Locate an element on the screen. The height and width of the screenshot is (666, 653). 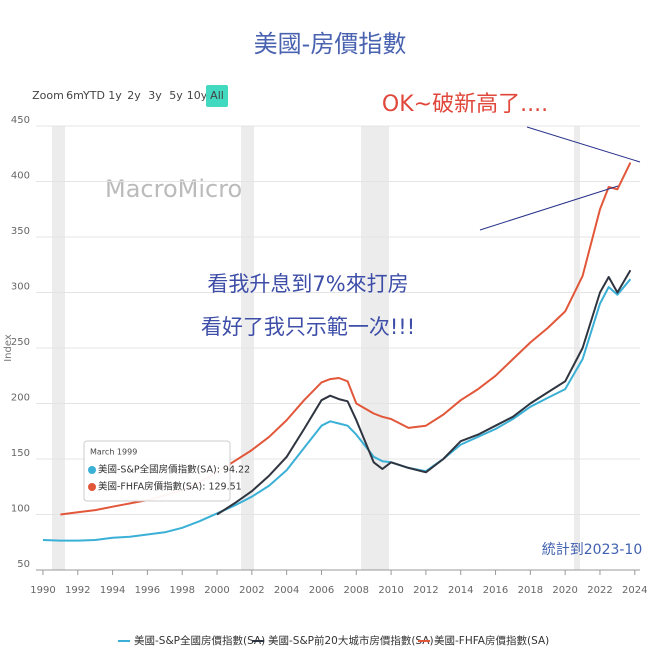
zoom-button: 1y is located at coordinates (115, 95).